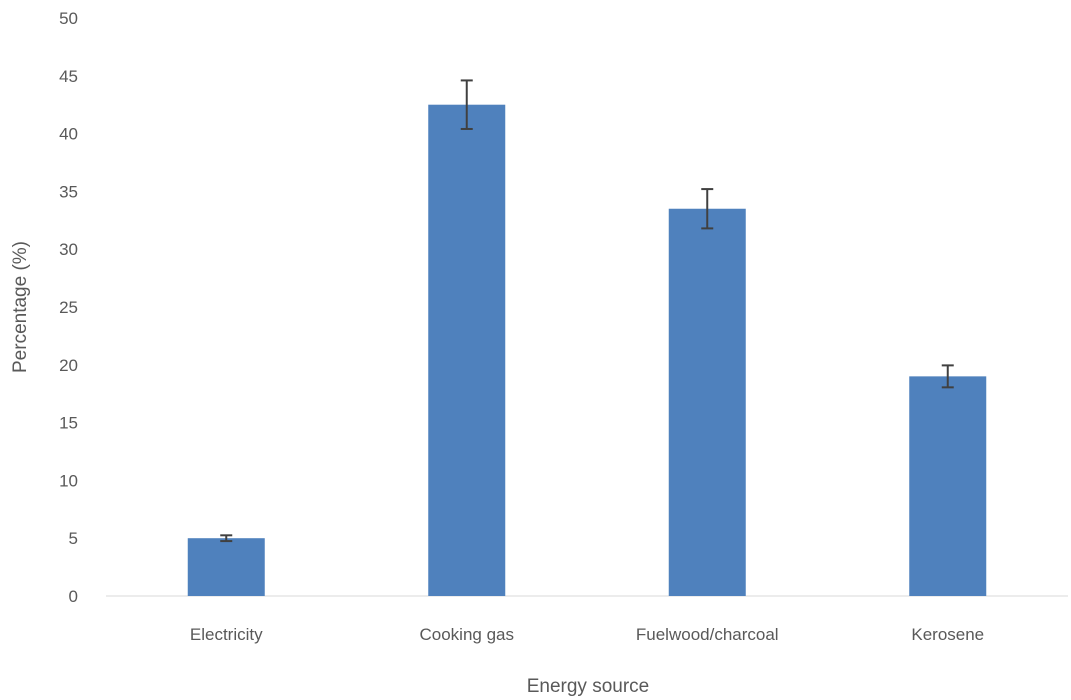  I want to click on y-tick-label: 5, so click(73, 538).